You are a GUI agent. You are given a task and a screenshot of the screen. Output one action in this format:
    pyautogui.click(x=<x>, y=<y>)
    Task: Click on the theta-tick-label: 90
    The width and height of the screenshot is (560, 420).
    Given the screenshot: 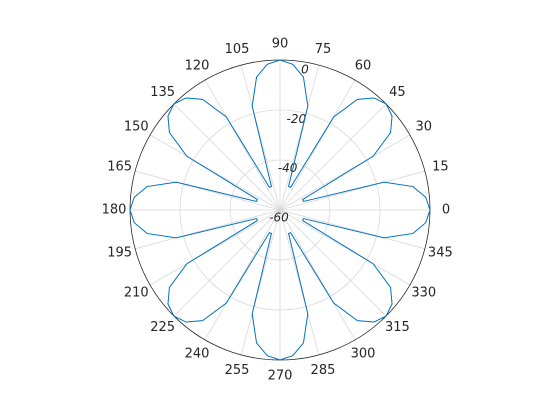 What is the action you would take?
    pyautogui.click(x=280, y=44)
    